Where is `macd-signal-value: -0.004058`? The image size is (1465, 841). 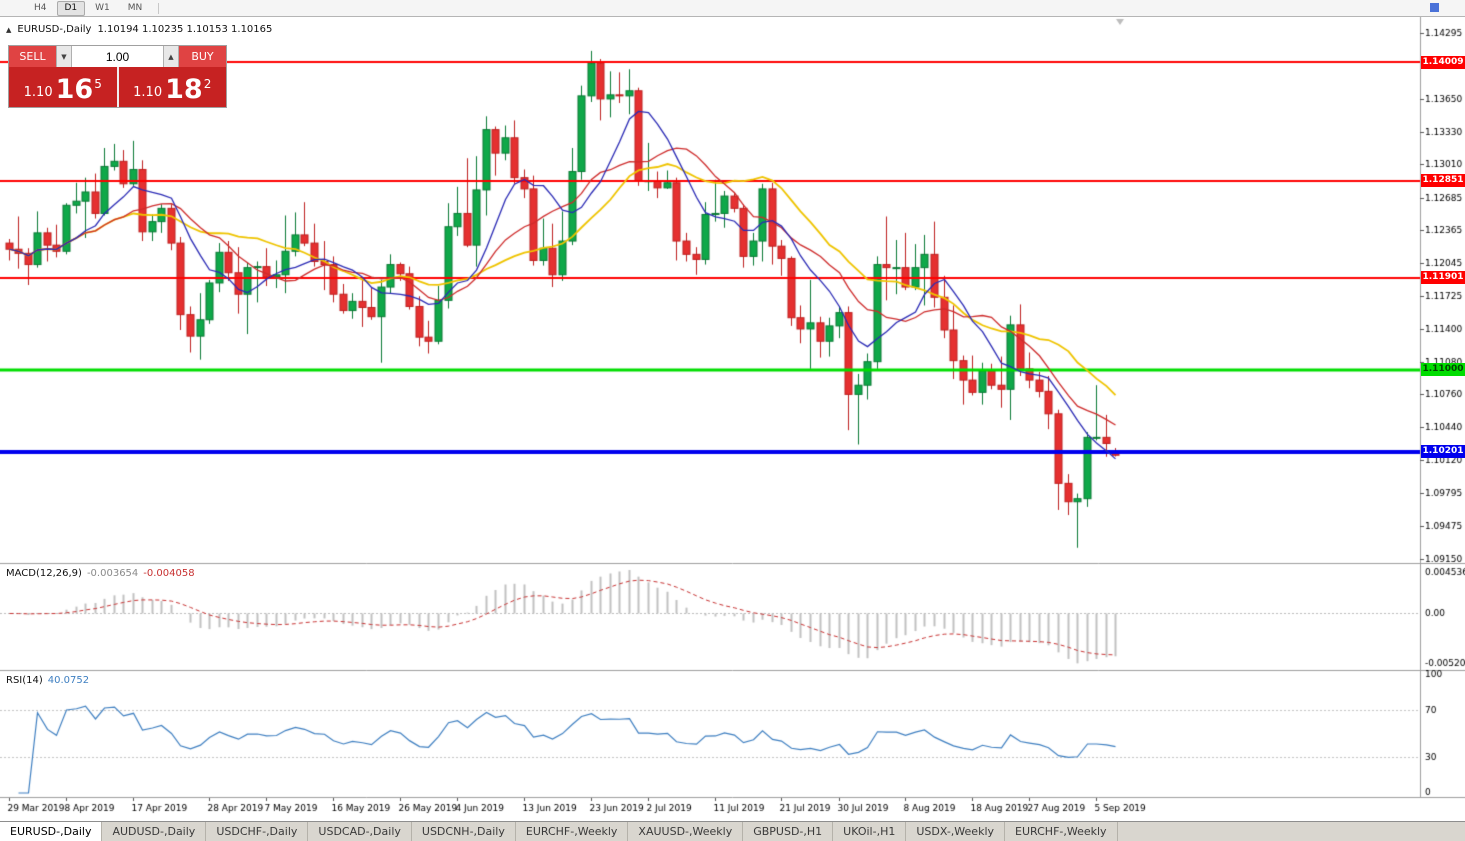 macd-signal-value: -0.004058 is located at coordinates (169, 573).